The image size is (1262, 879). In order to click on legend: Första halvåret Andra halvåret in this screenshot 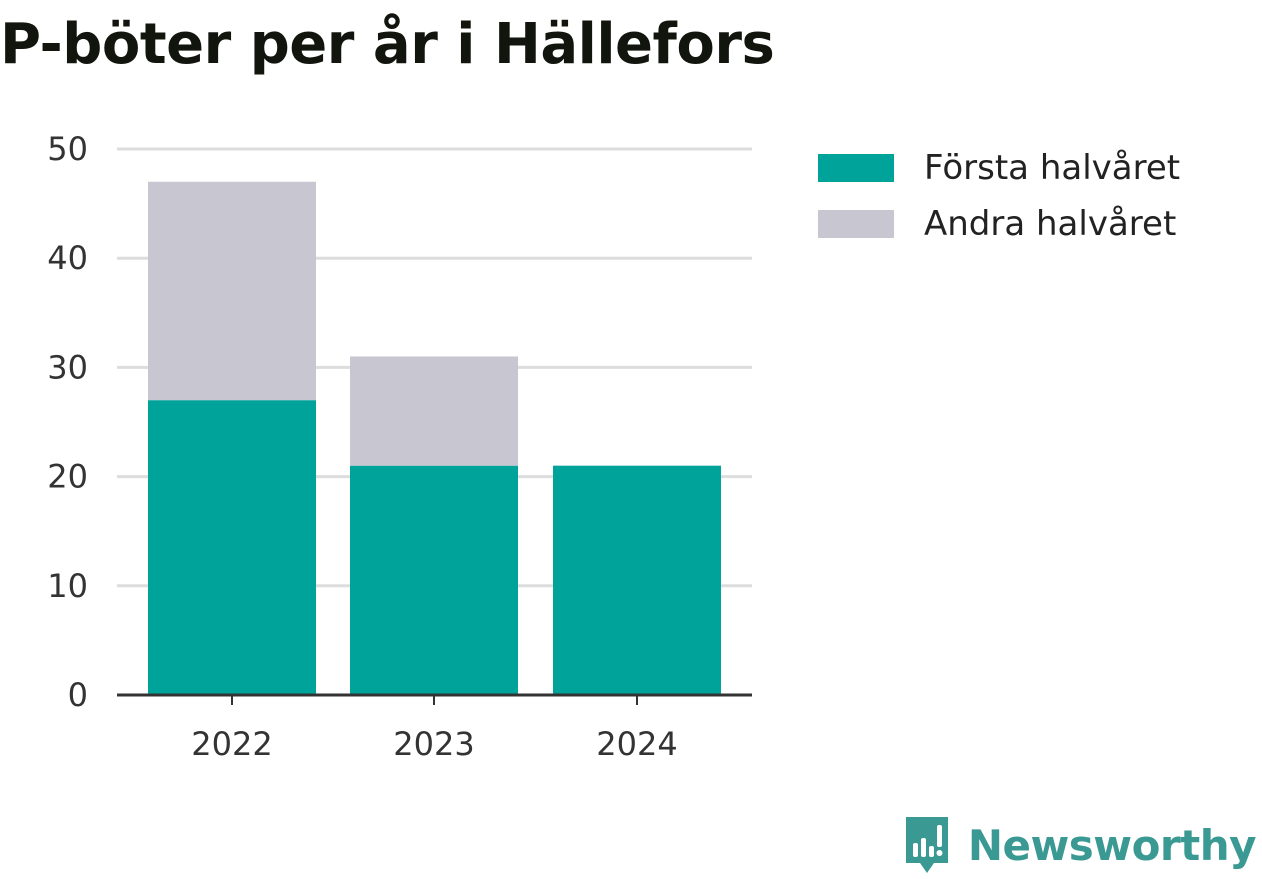, I will do `click(999, 196)`.